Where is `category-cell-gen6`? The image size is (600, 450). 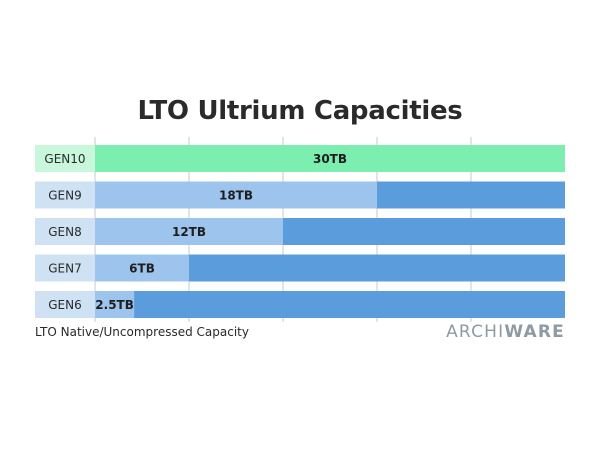 category-cell-gen6 is located at coordinates (65, 304).